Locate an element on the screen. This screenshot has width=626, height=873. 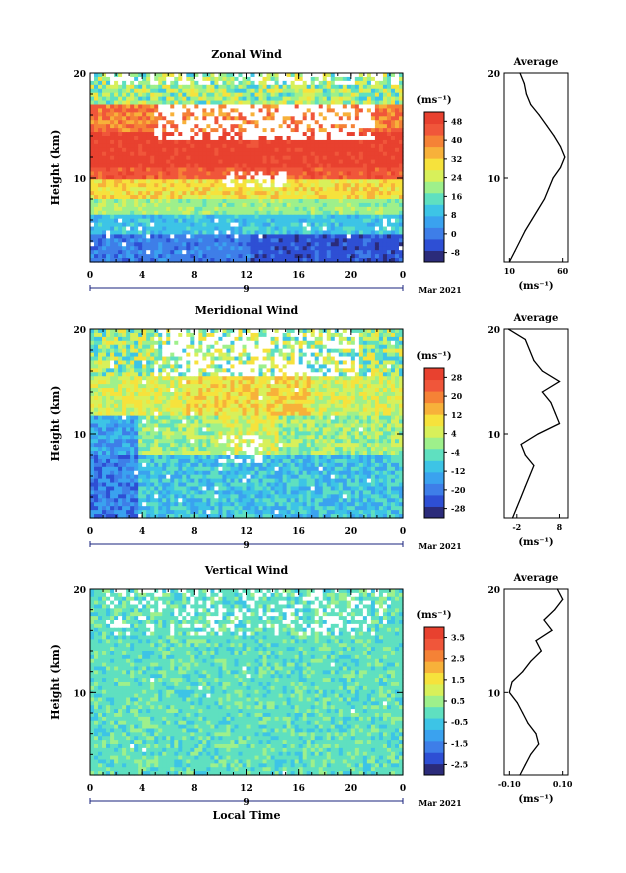
colorbar-swatch is located at coordinates (434, 187).